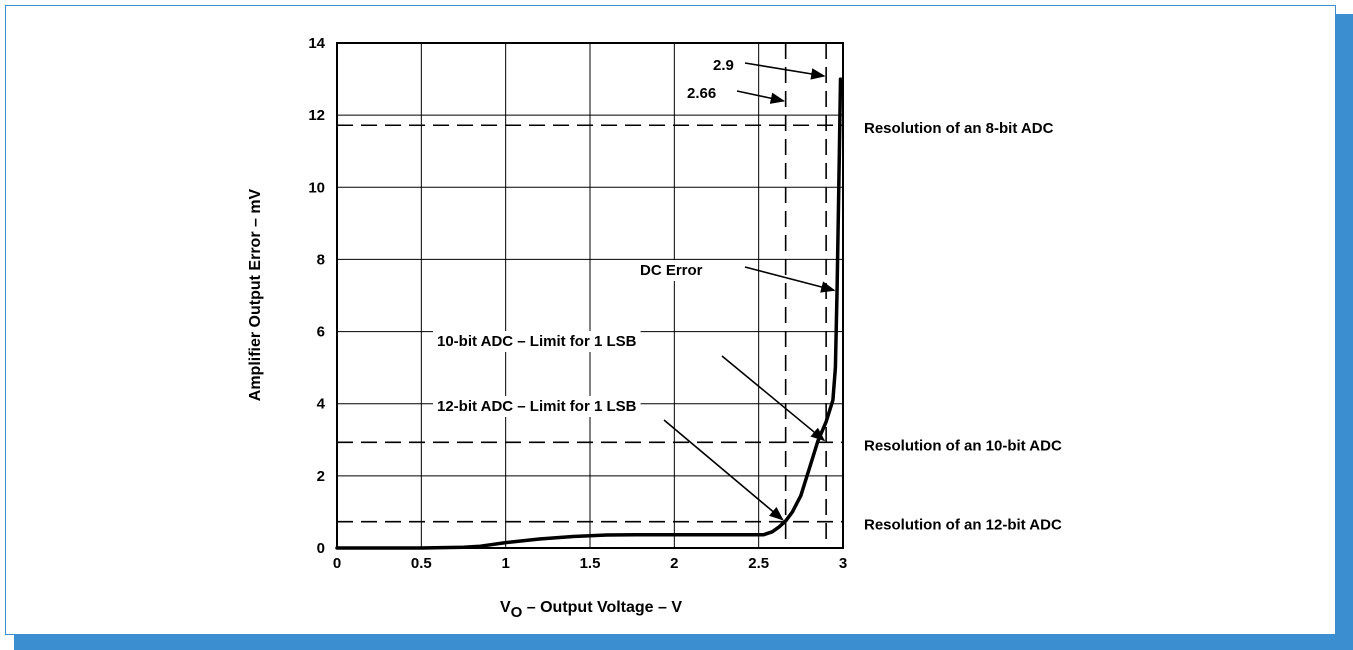 Image resolution: width=1353 pixels, height=650 pixels. What do you see at coordinates (843, 563) in the screenshot?
I see `x-tick-label: 3` at bounding box center [843, 563].